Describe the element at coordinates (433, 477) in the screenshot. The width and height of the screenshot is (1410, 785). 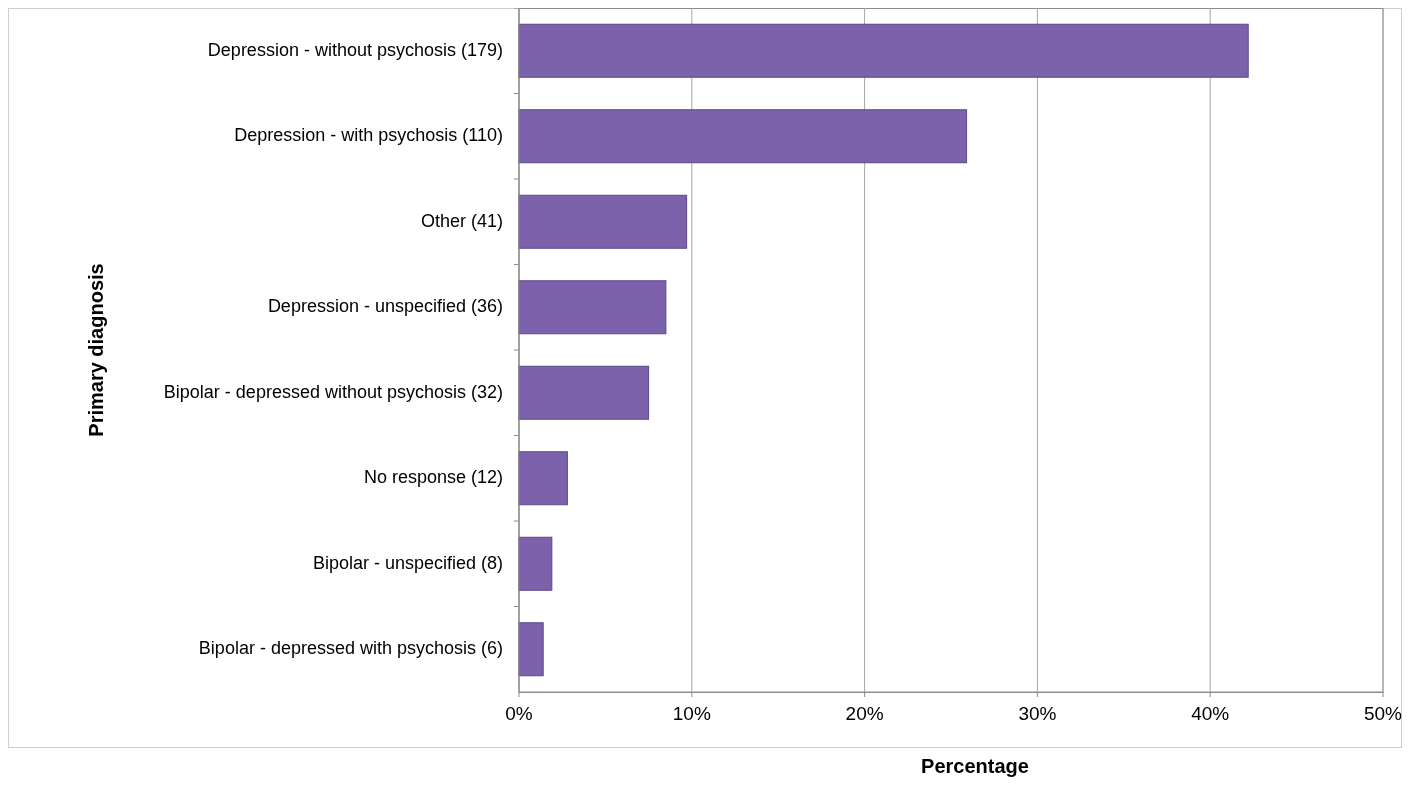
I see `y-tick-label: No response (12)` at that location.